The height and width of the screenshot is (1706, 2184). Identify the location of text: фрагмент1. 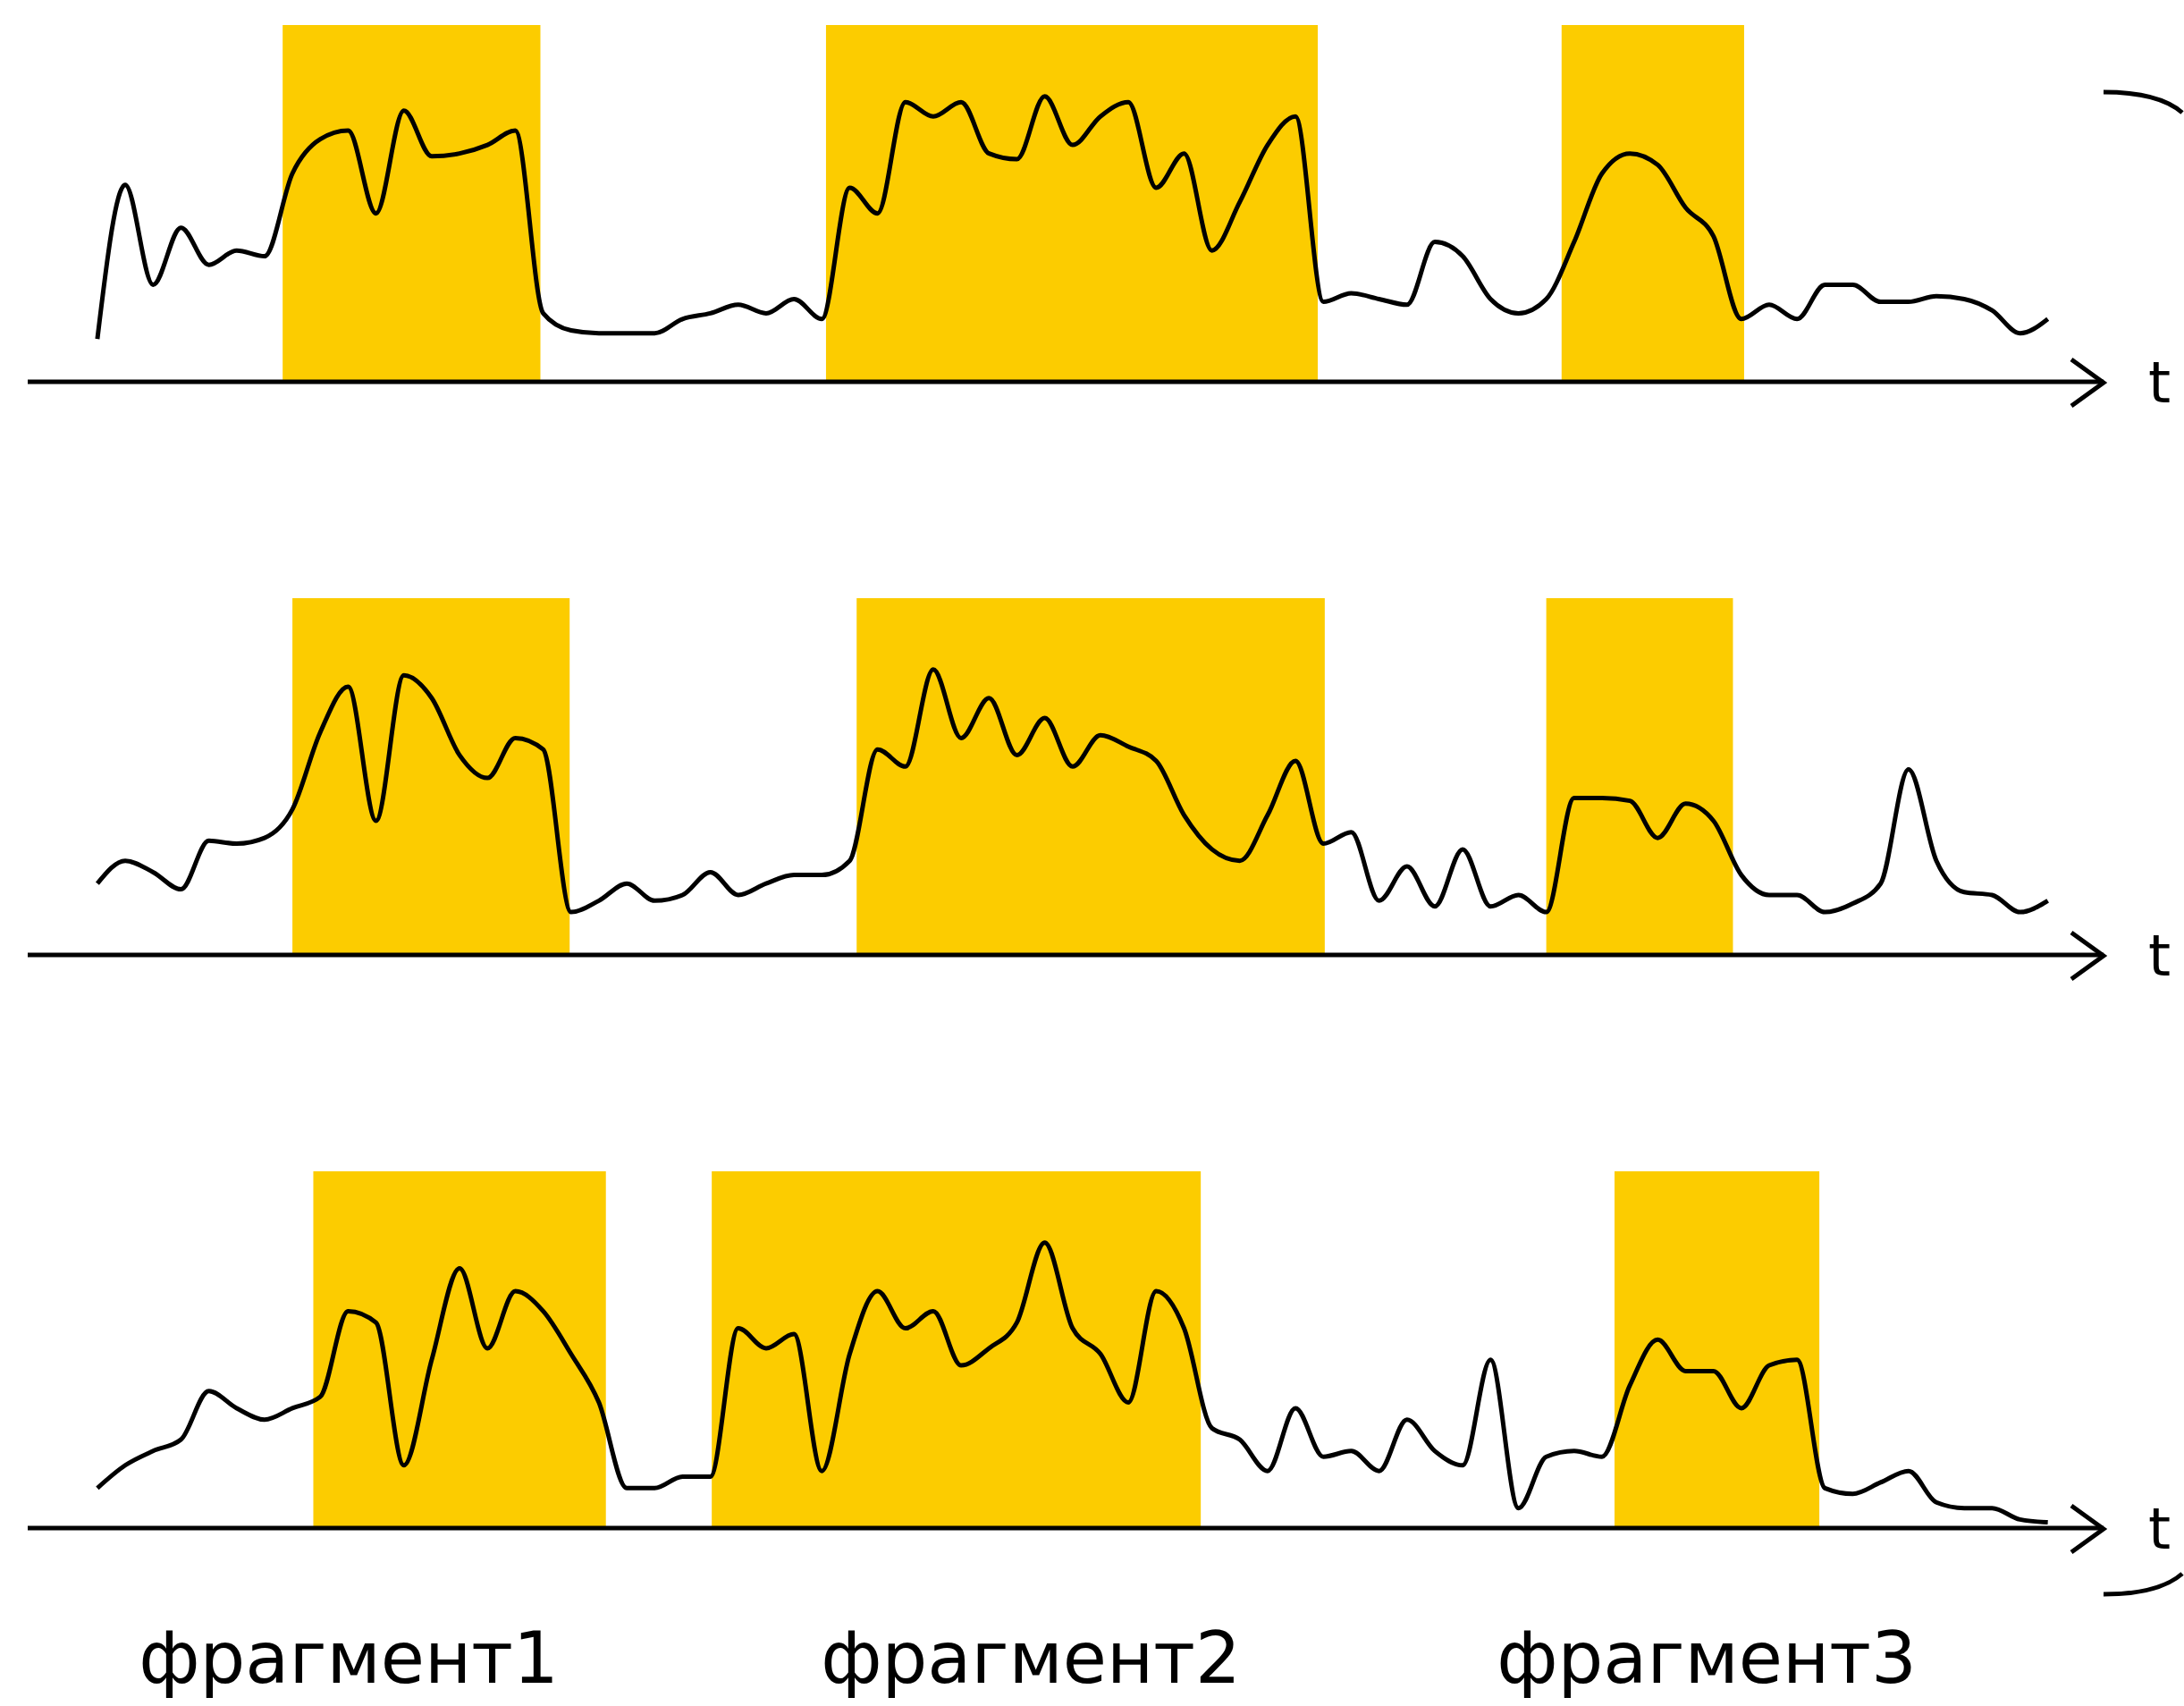
(349, 1658).